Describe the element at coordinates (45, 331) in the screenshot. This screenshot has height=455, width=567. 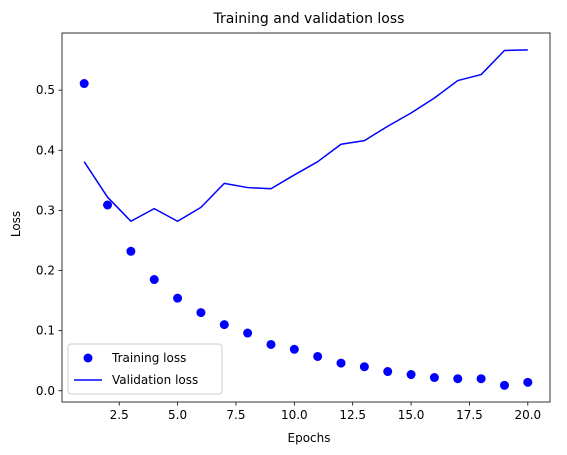
I see `y-tick-label: 0.1` at that location.